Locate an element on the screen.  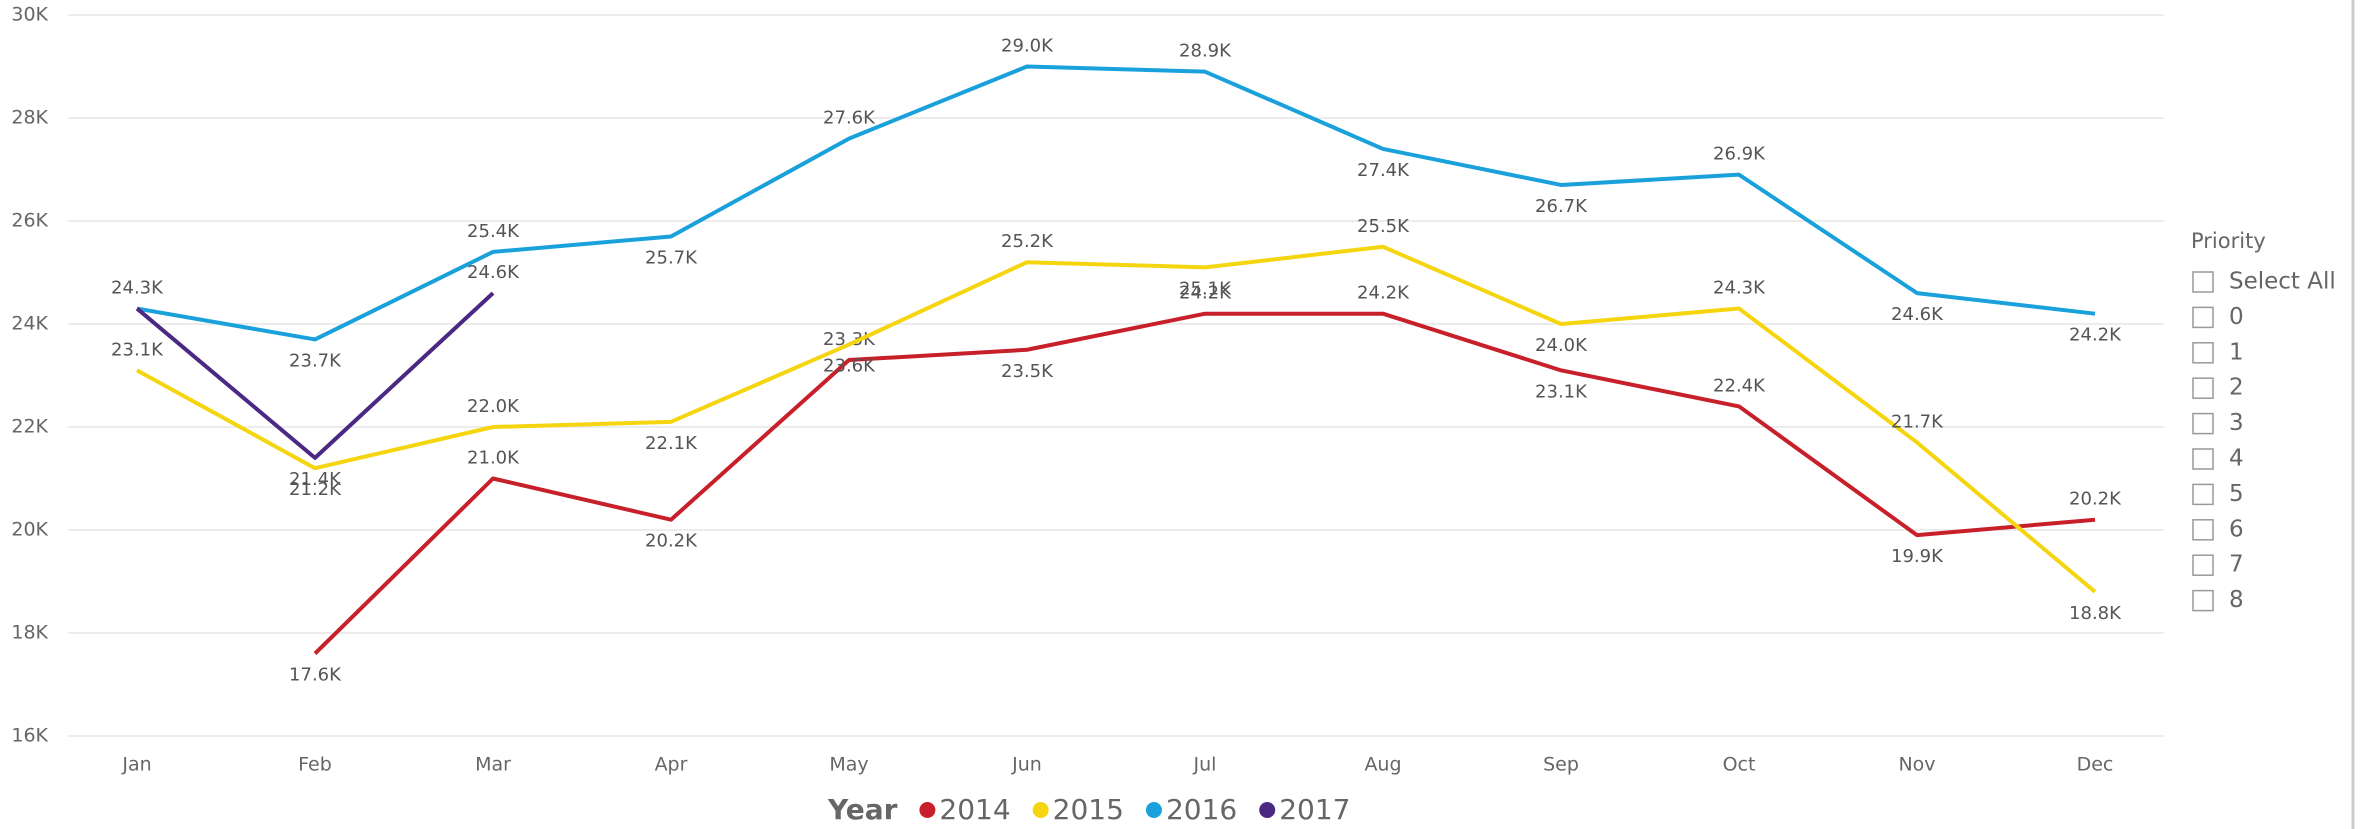
data-label: 29.0K is located at coordinates (1027, 46).